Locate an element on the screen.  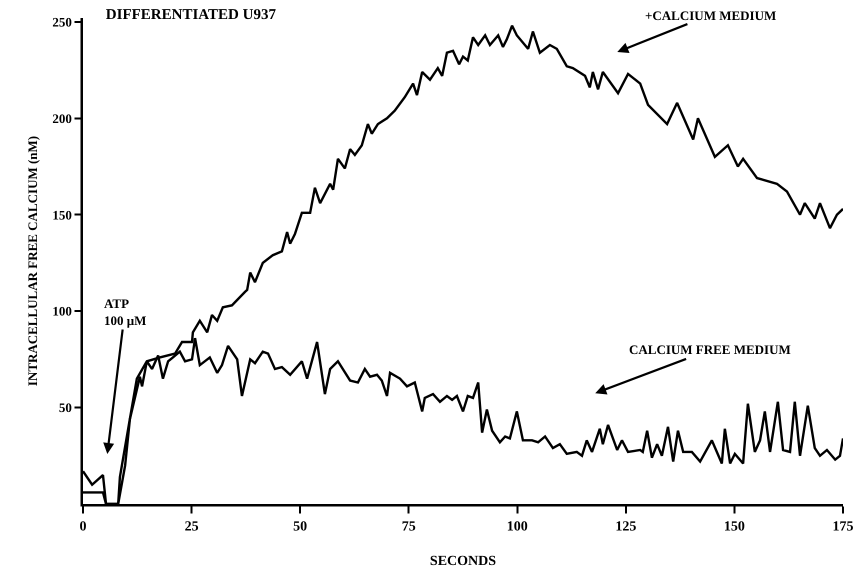
y-tick-label: 150 is located at coordinates (62, 214).